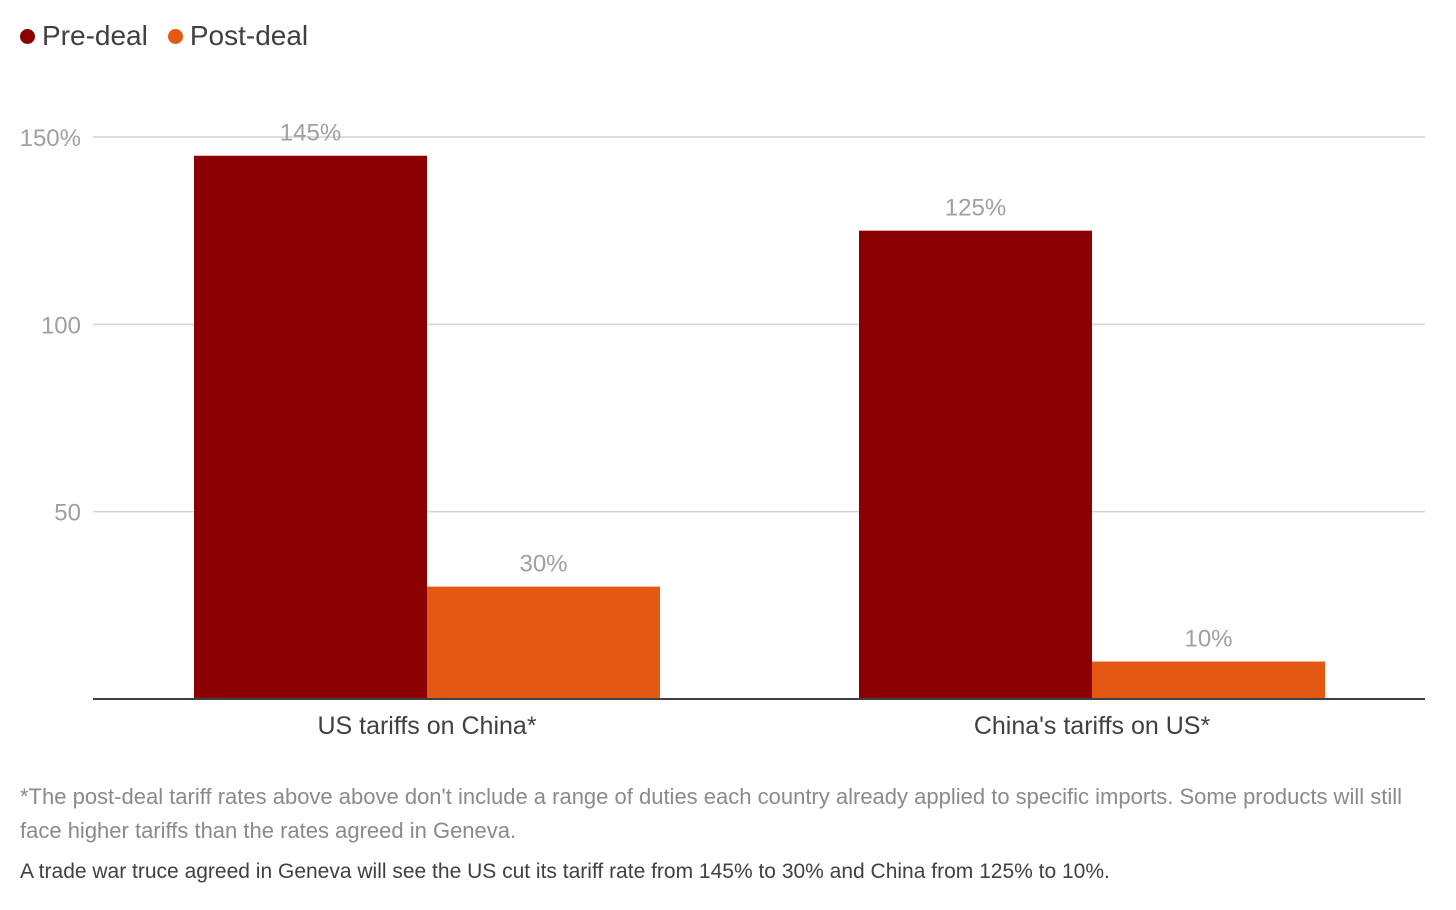 This screenshot has width=1456, height=910. What do you see at coordinates (975, 208) in the screenshot?
I see `data-label: 125%` at bounding box center [975, 208].